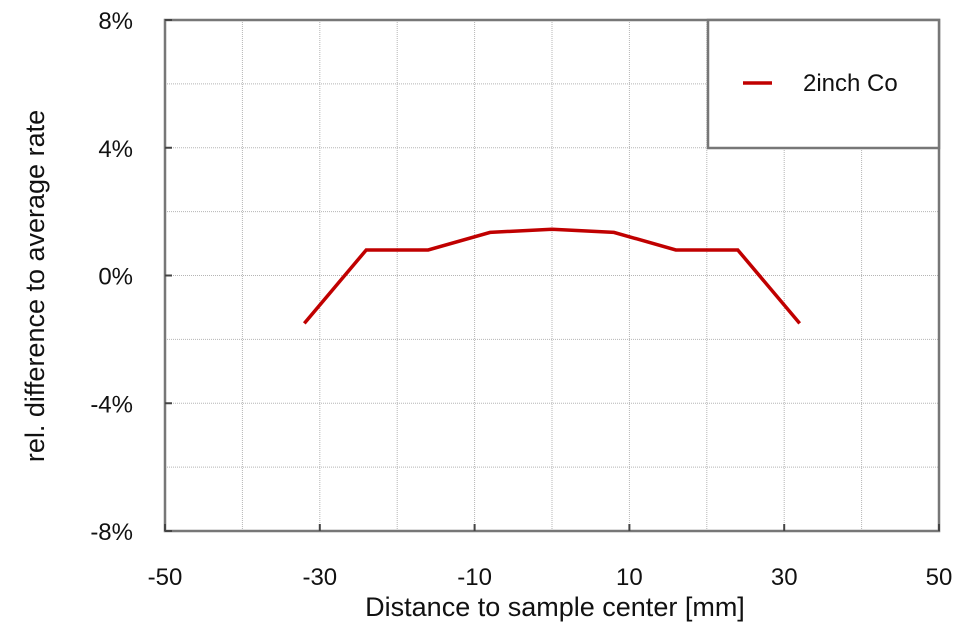 The width and height of the screenshot is (975, 628). What do you see at coordinates (319, 577) in the screenshot?
I see `x-tick-label: -30` at bounding box center [319, 577].